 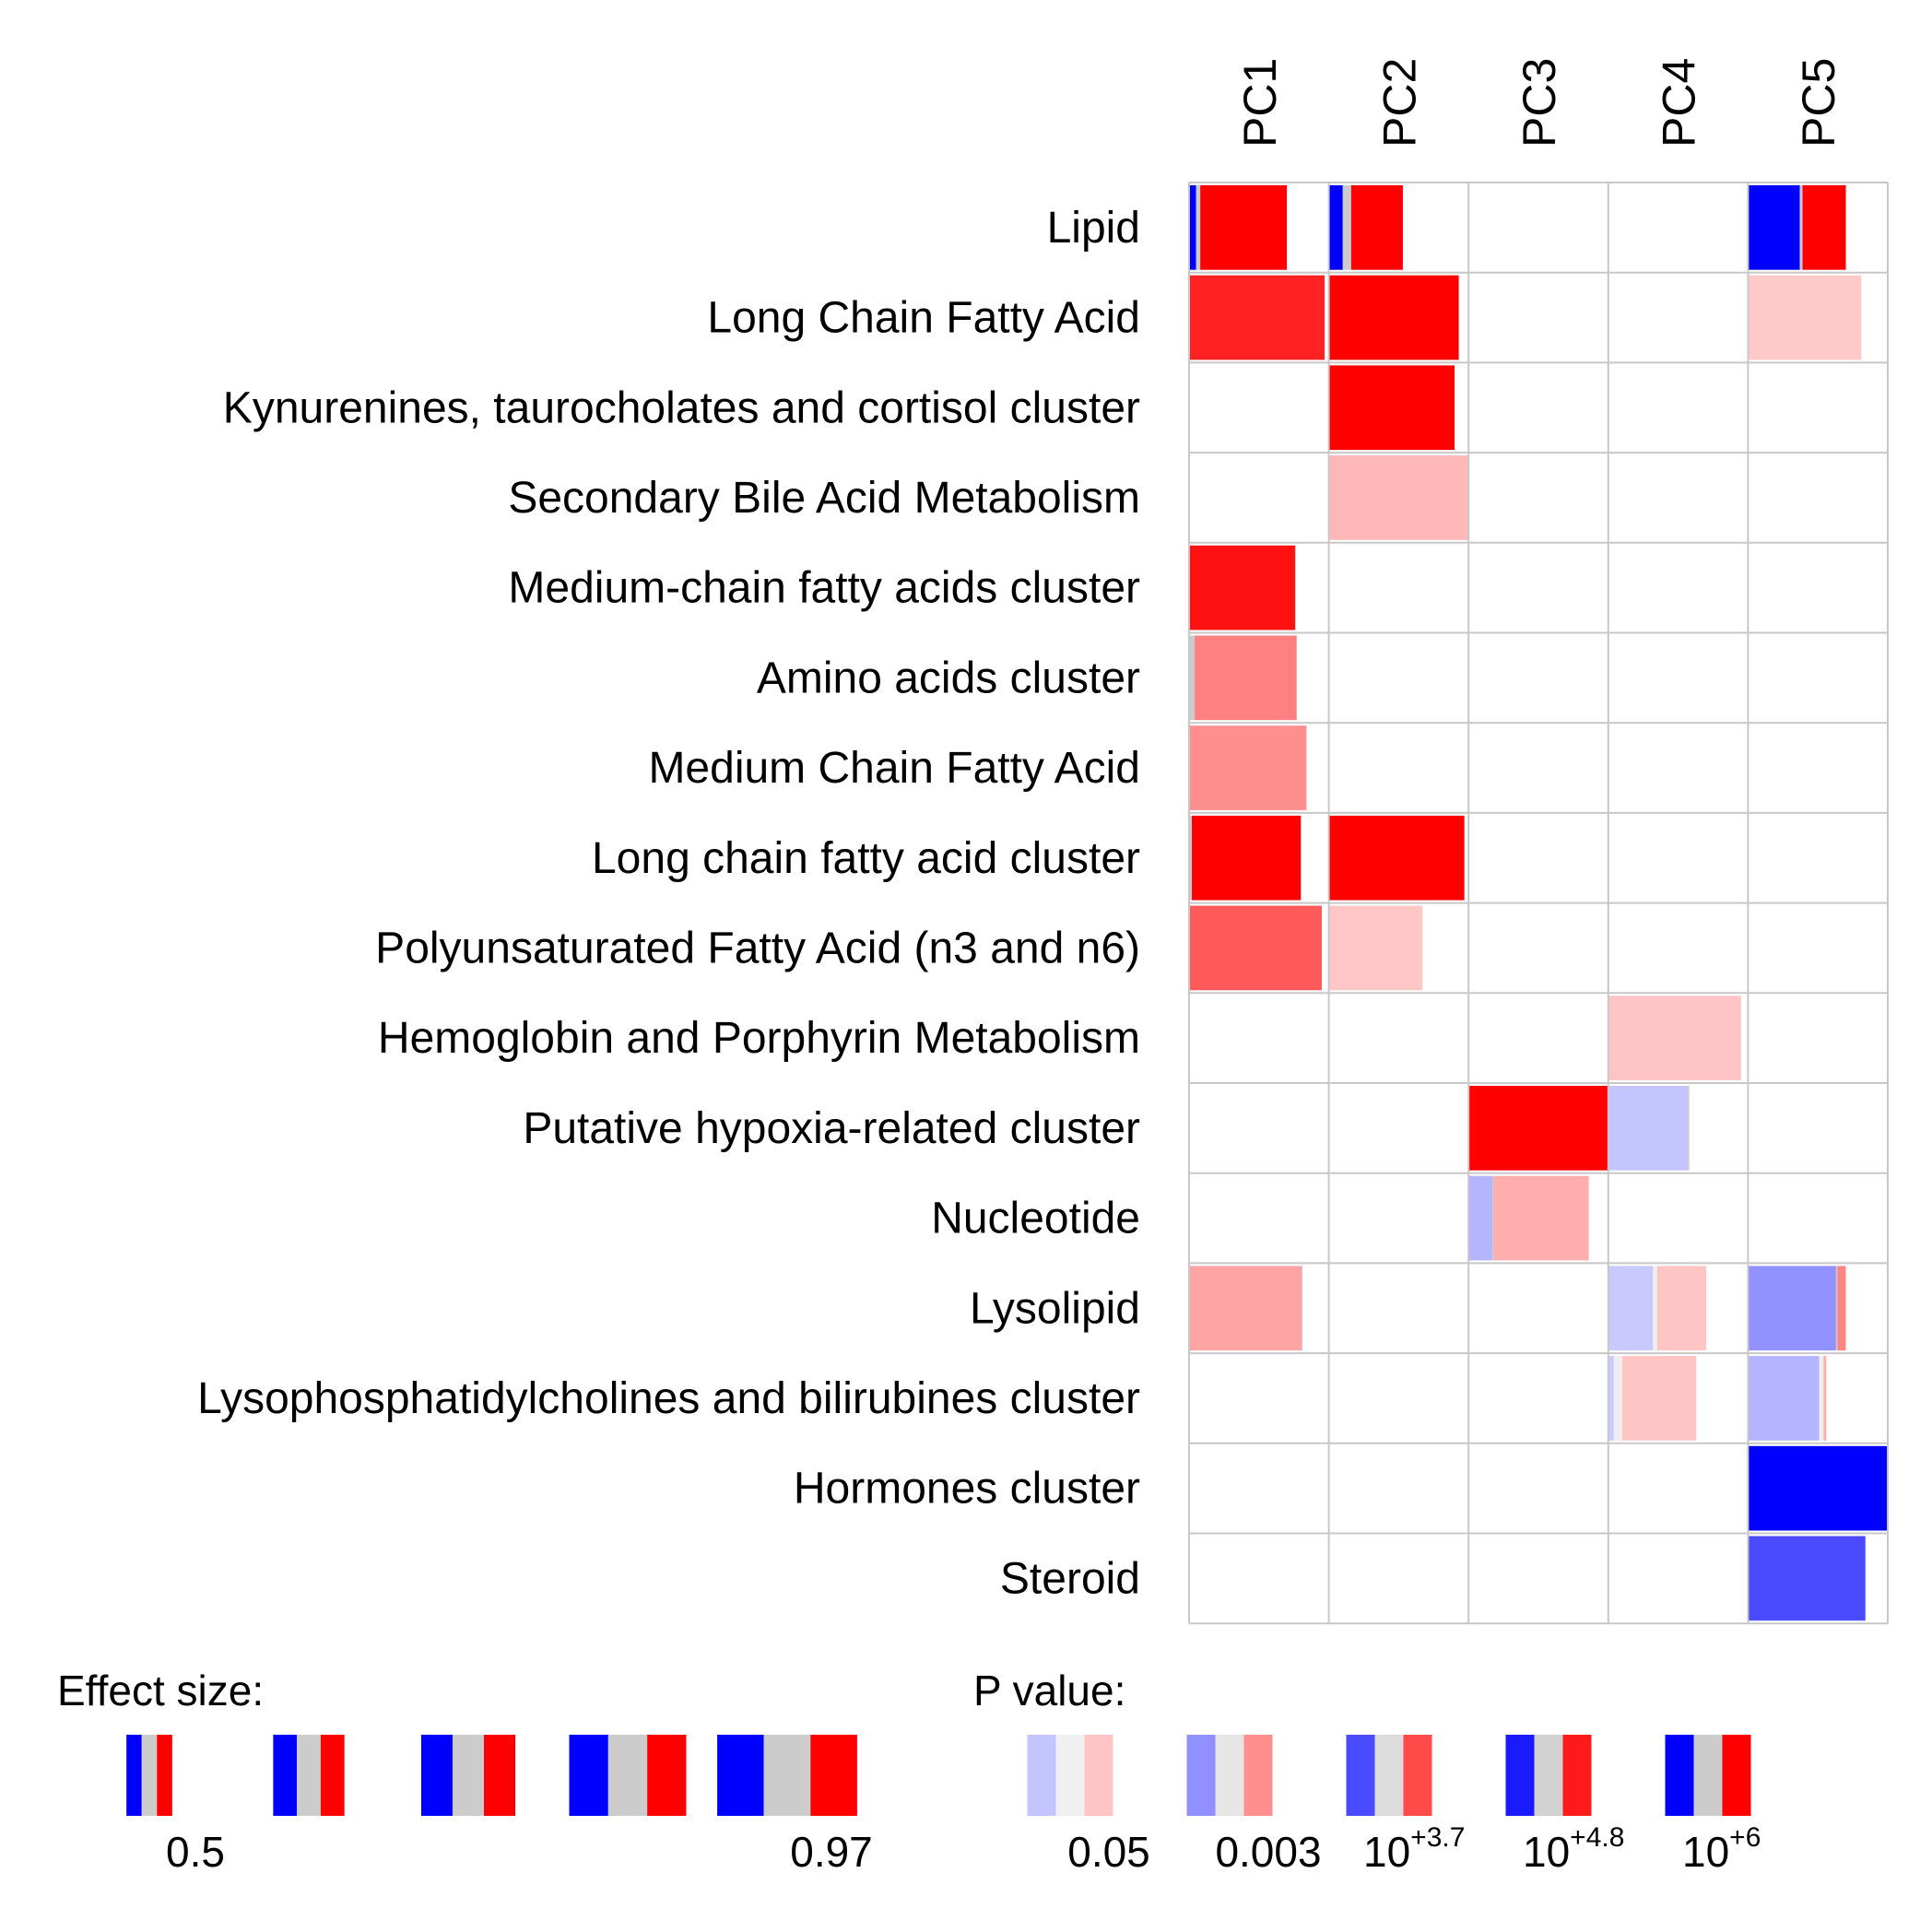 What do you see at coordinates (1655, 1308) in the screenshot?
I see `cell-neutral-lysolipid-pc4` at bounding box center [1655, 1308].